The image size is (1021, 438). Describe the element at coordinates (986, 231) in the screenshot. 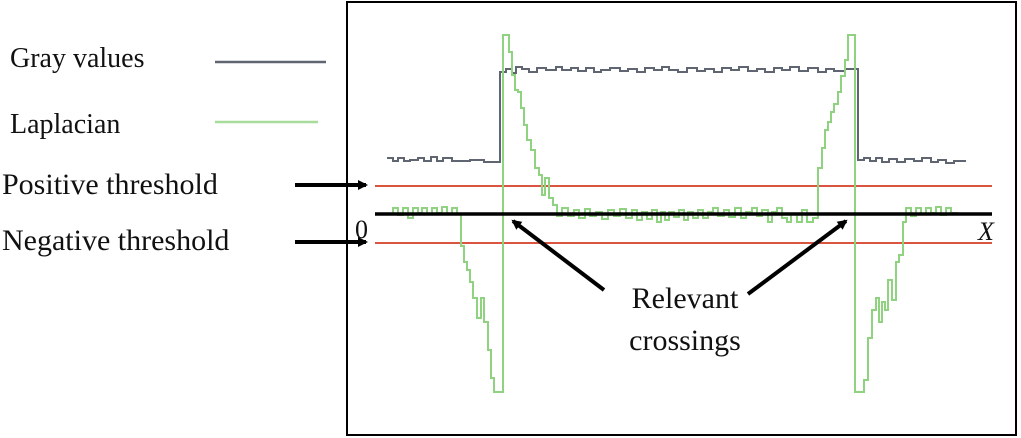

I see `x-axis-label: X` at that location.